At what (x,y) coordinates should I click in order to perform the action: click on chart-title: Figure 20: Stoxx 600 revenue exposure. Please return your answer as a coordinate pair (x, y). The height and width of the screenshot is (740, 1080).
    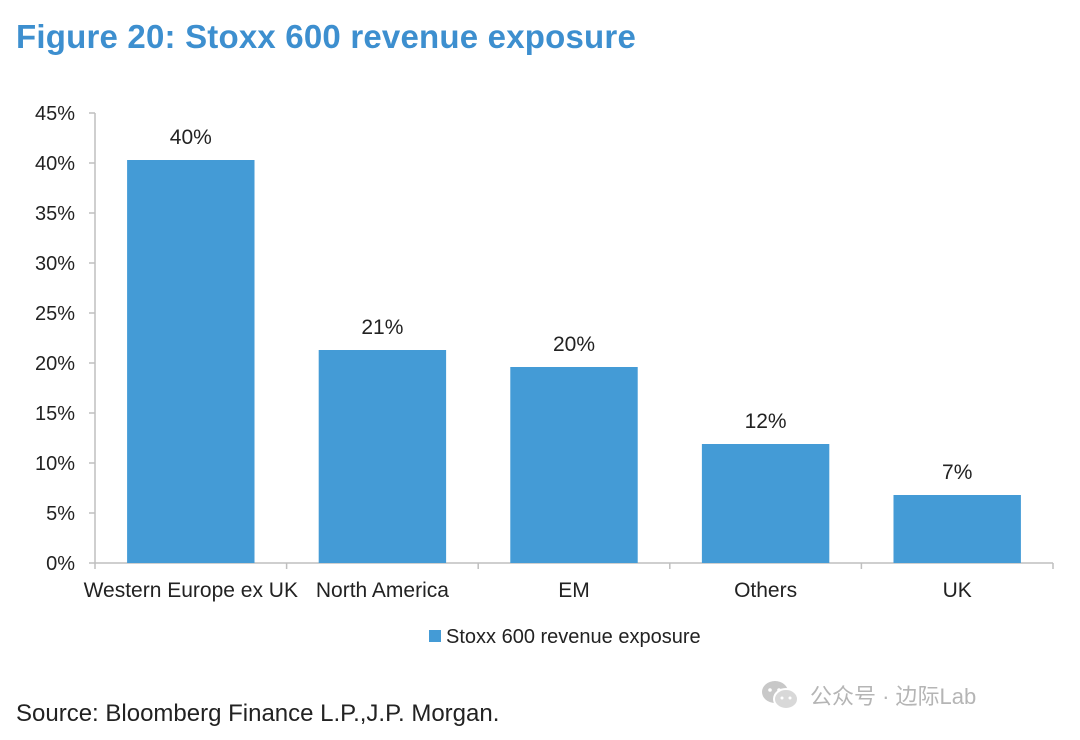
    Looking at the image, I should click on (326, 36).